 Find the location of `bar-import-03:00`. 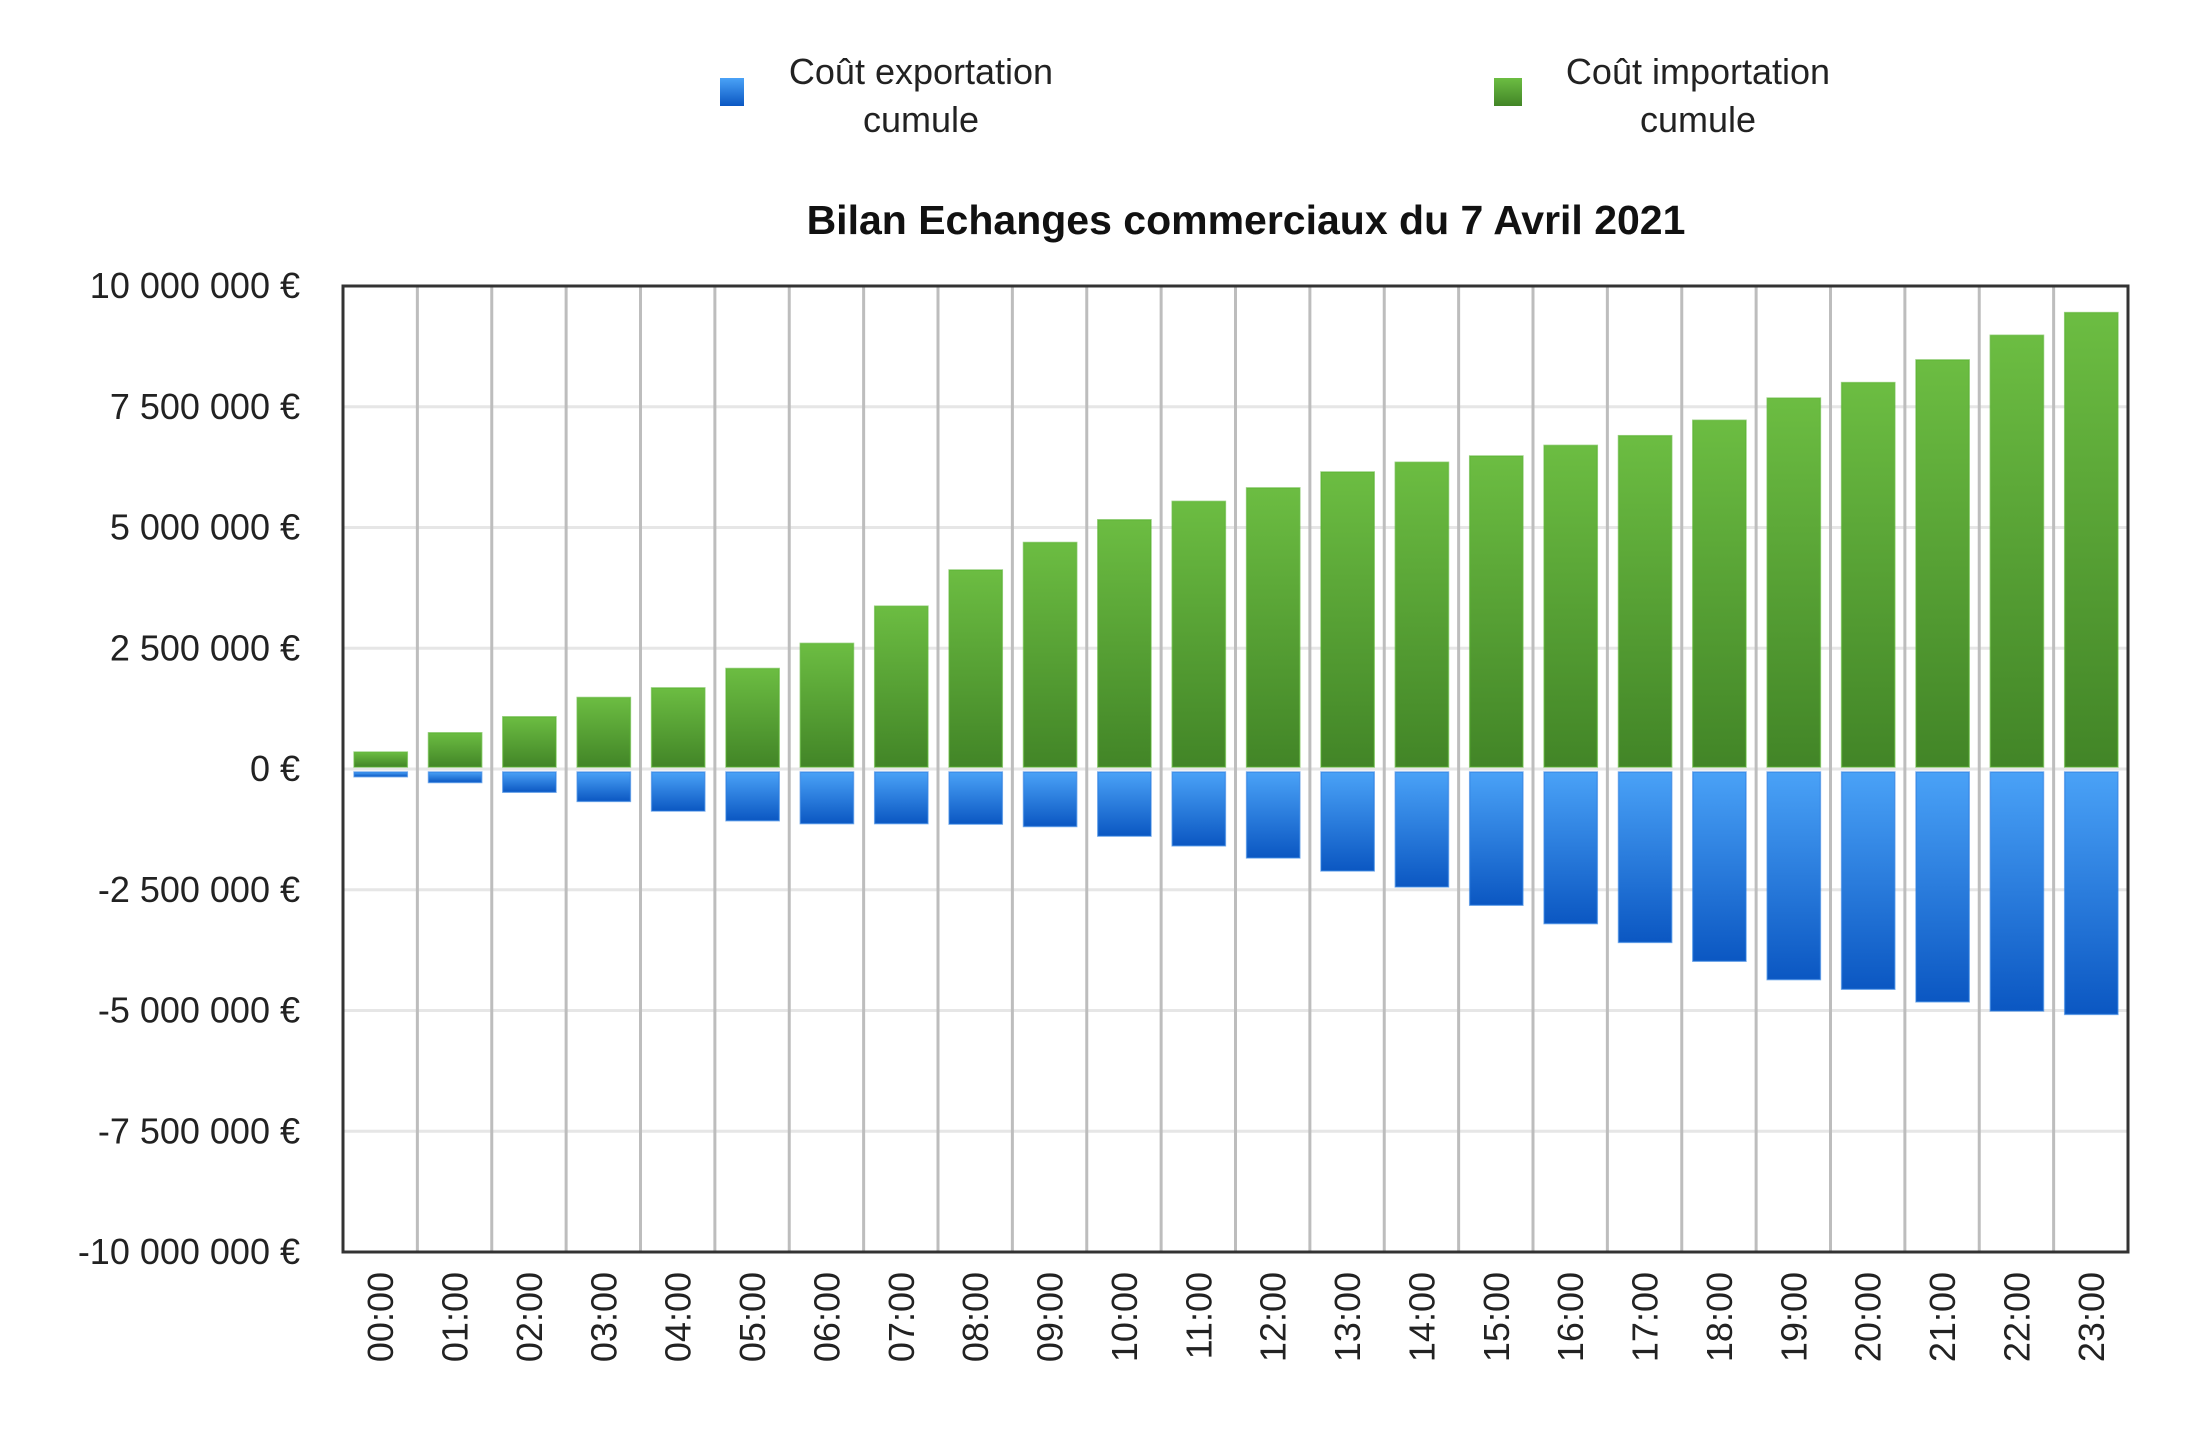

bar-import-03:00 is located at coordinates (604, 732).